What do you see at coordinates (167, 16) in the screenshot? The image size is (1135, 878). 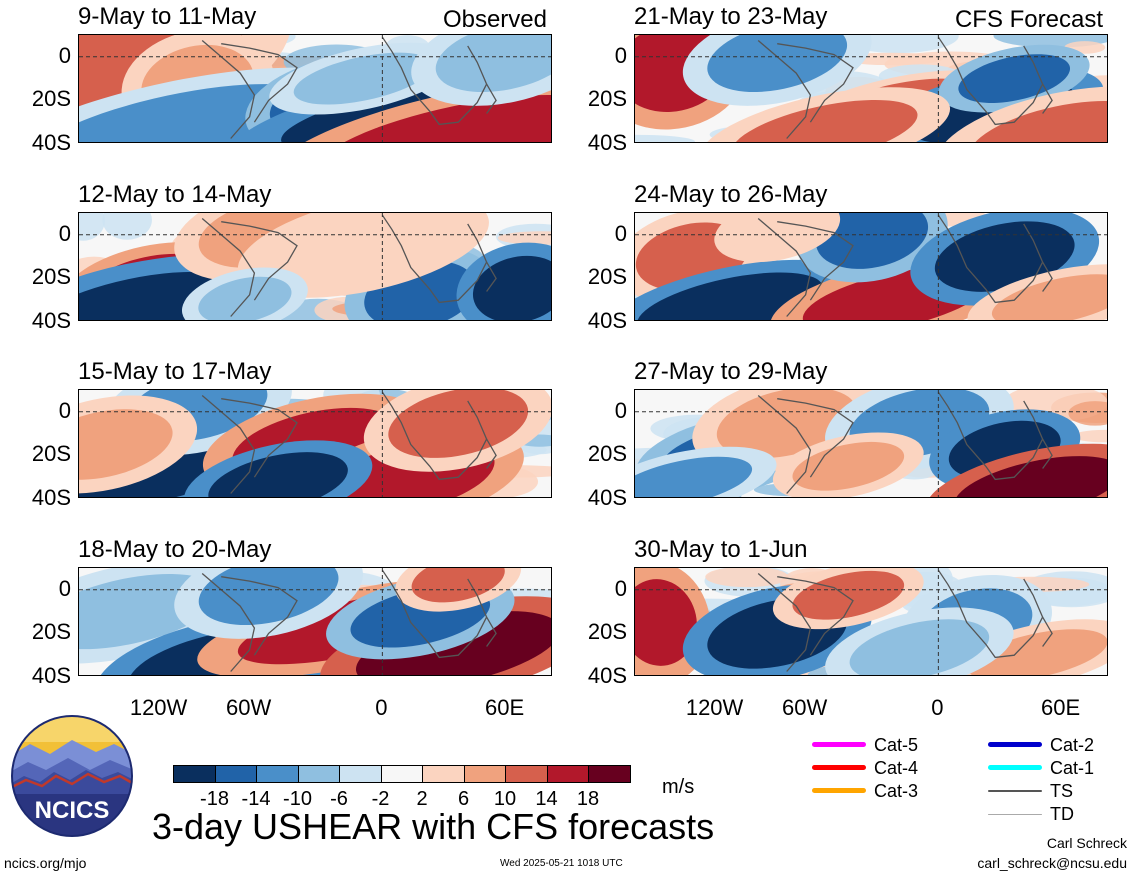 I see `panel-title: 9-May to 11-May` at bounding box center [167, 16].